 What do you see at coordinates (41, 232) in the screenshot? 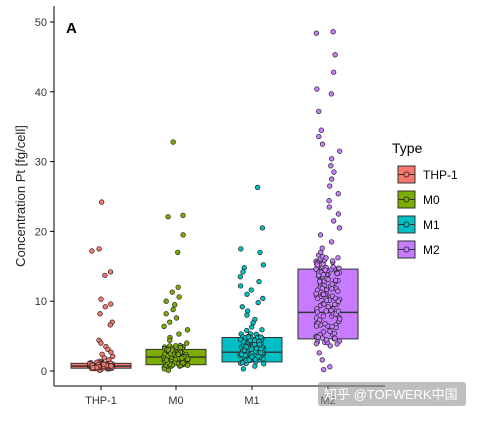
I see `y-tick-label: 20` at bounding box center [41, 232].